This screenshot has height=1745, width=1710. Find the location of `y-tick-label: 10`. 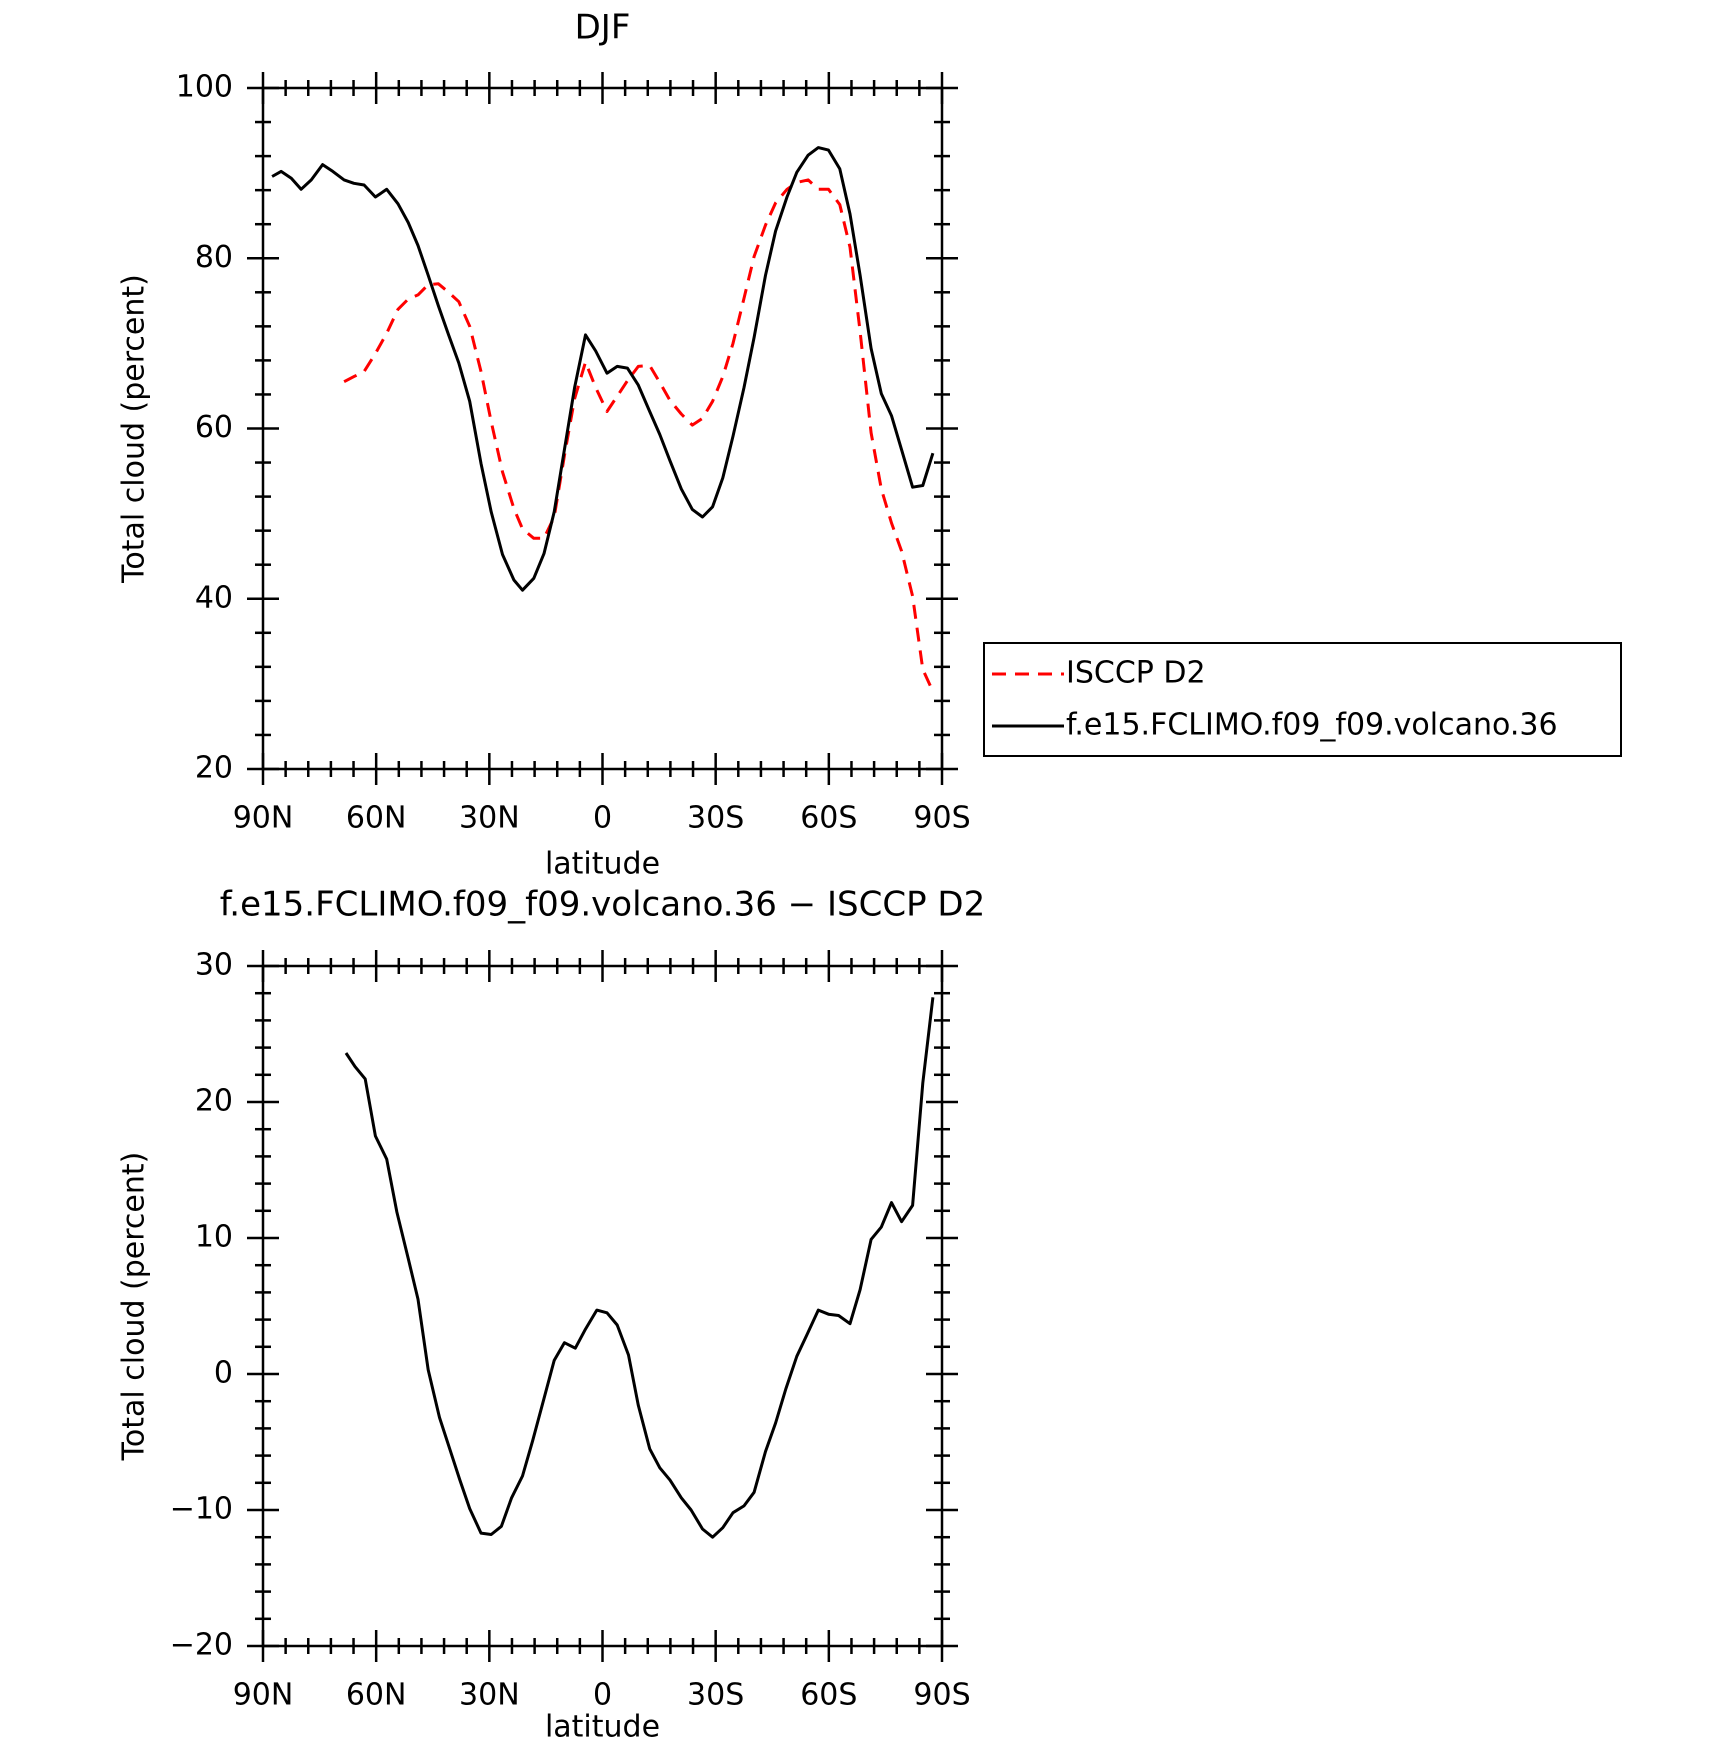

y-tick-label: 10 is located at coordinates (214, 1237).